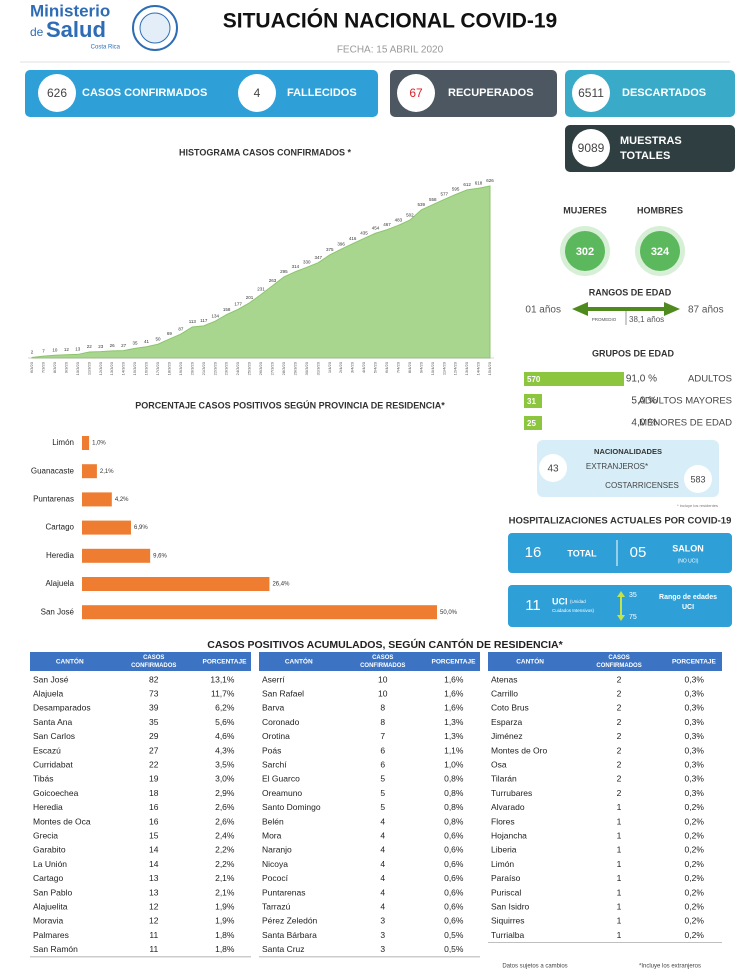 This screenshot has height=973, width=750. What do you see at coordinates (509, 835) in the screenshot?
I see `cell-canton: Hojancha` at bounding box center [509, 835].